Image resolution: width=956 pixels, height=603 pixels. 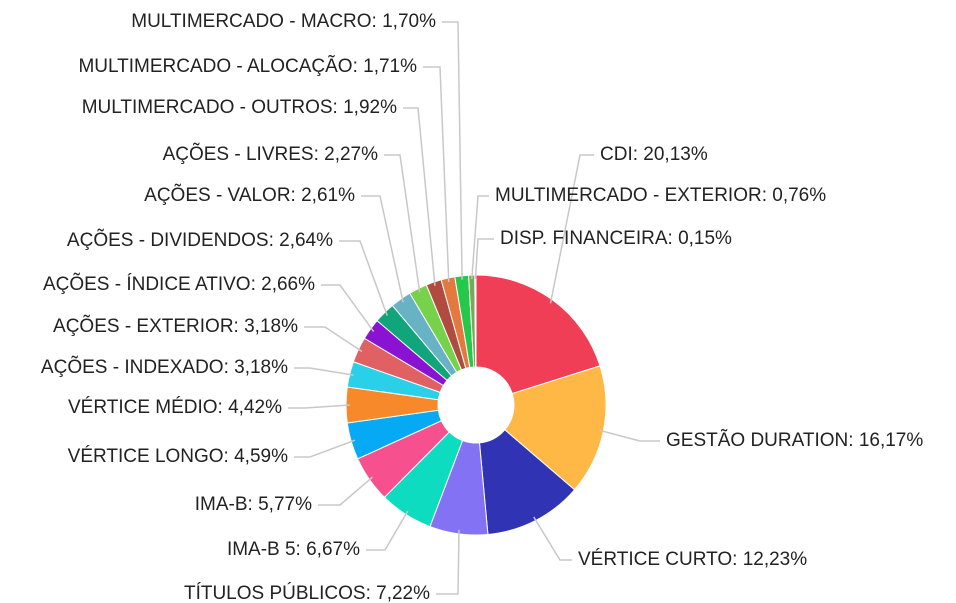 I want to click on slice-label: AÇÕES - ÍNDICE ATIVO: 2,66%, so click(x=179, y=284).